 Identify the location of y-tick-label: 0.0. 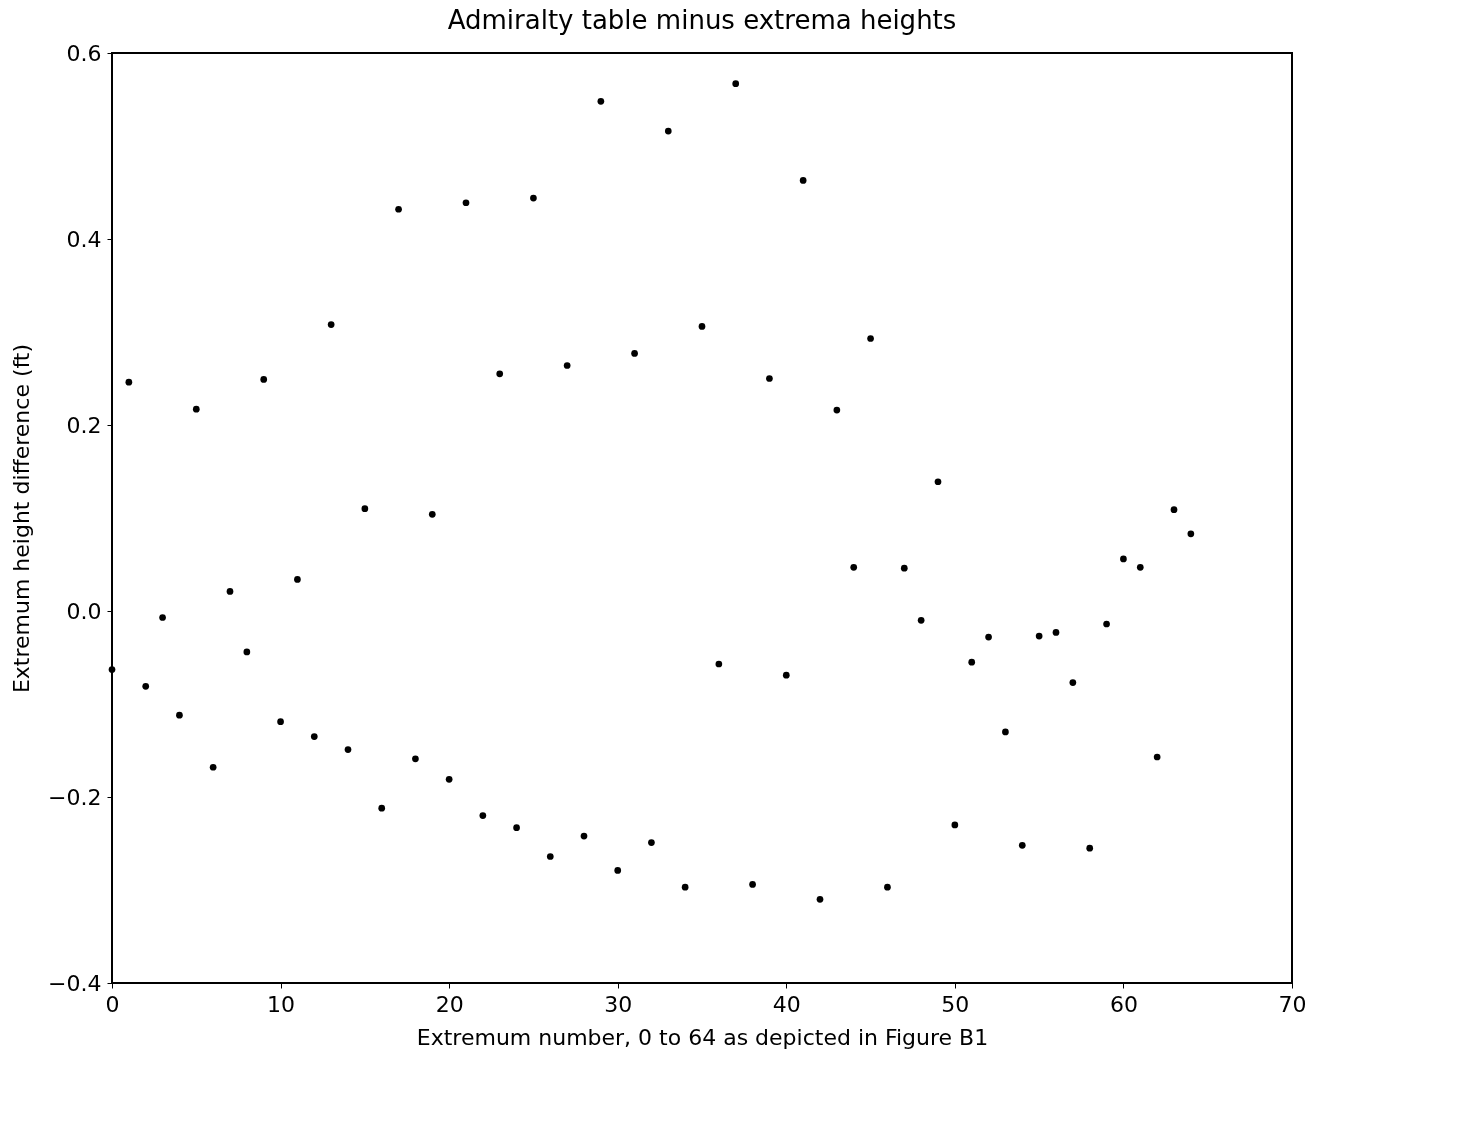
(84, 611).